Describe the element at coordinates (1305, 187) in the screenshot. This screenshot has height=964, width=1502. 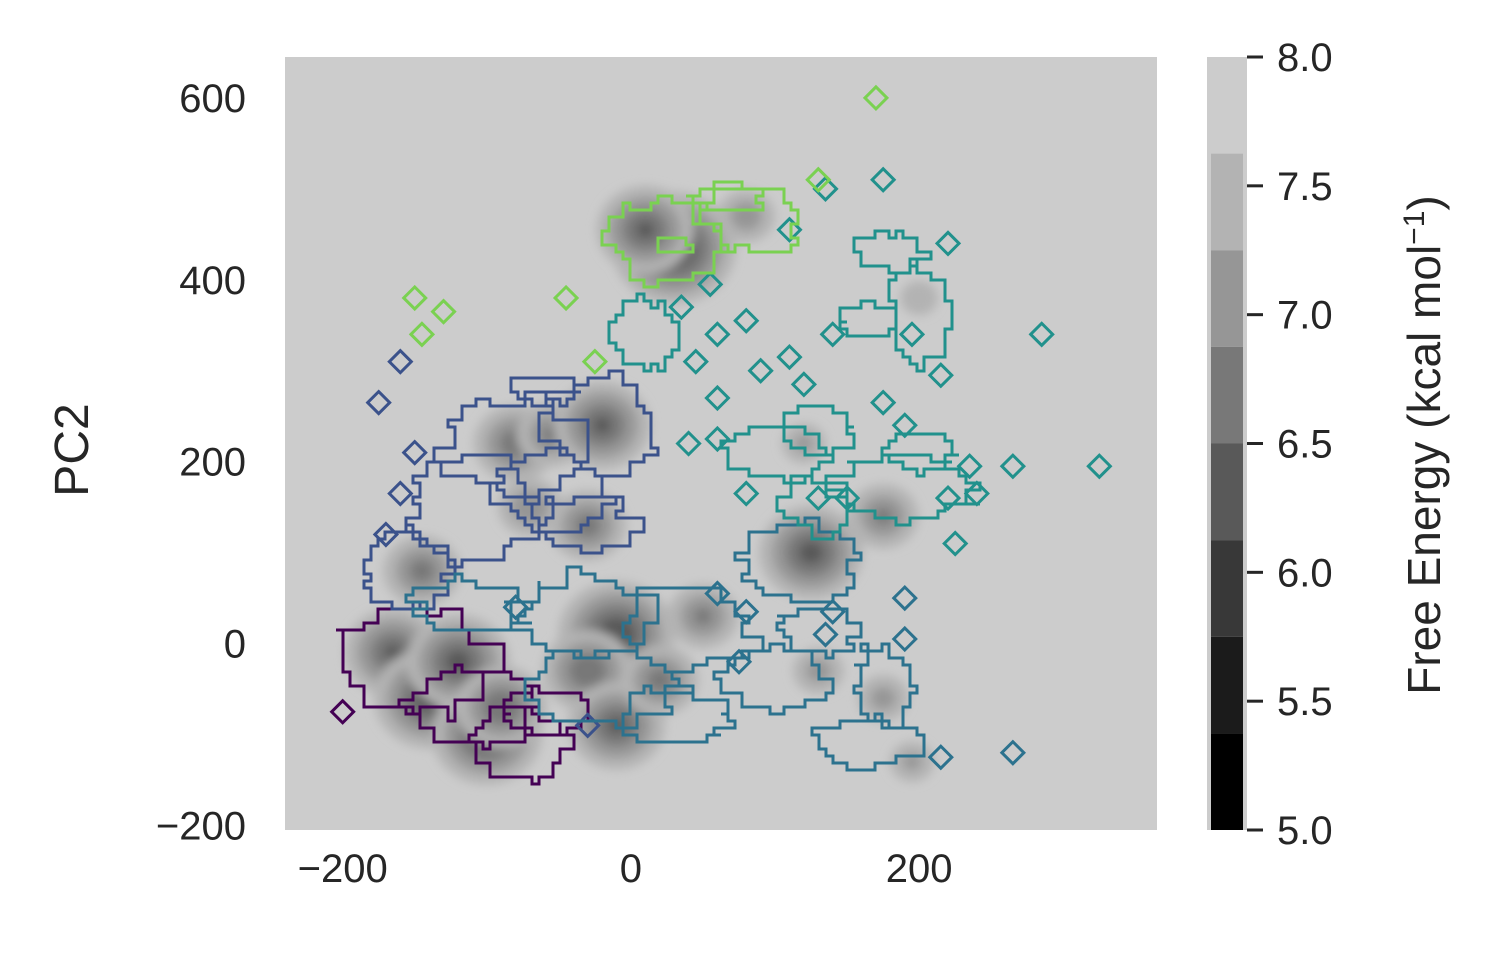
I see `colorbar-tick-label: 7.5` at that location.